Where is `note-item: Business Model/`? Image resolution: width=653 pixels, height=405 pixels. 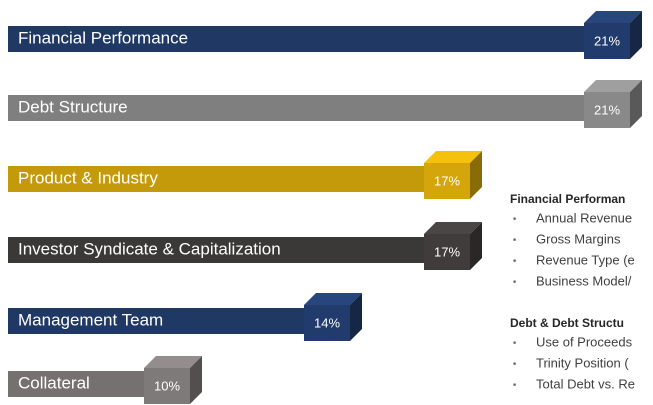 note-item: Business Model/ is located at coordinates (584, 280).